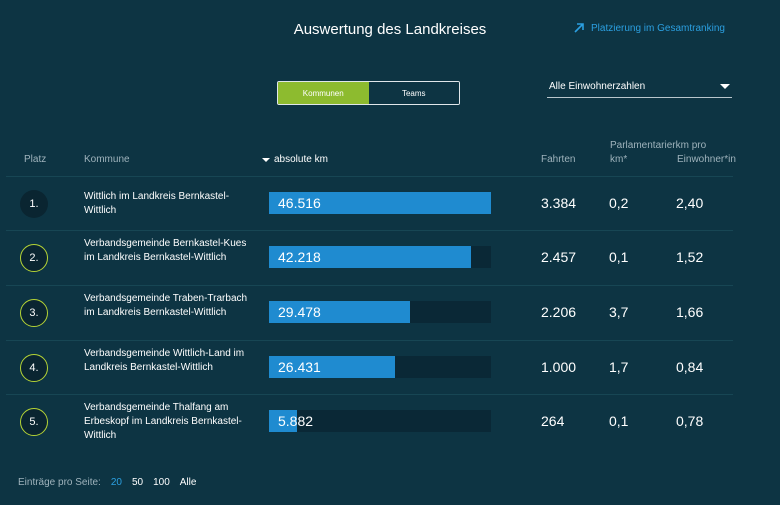 The height and width of the screenshot is (505, 780). I want to click on population-filter-value: Alle Einwohnerzahlen, so click(597, 86).